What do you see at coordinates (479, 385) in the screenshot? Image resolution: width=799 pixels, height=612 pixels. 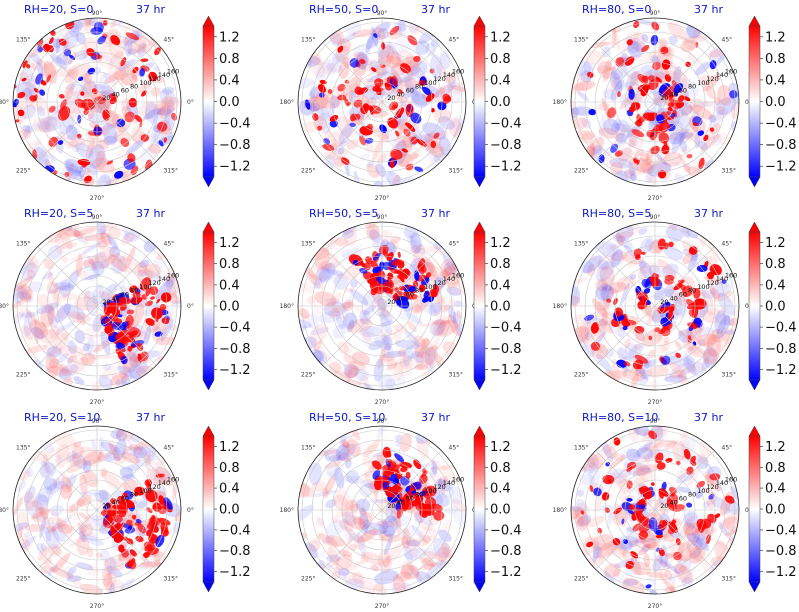 I see `colorbar-extend-min` at bounding box center [479, 385].